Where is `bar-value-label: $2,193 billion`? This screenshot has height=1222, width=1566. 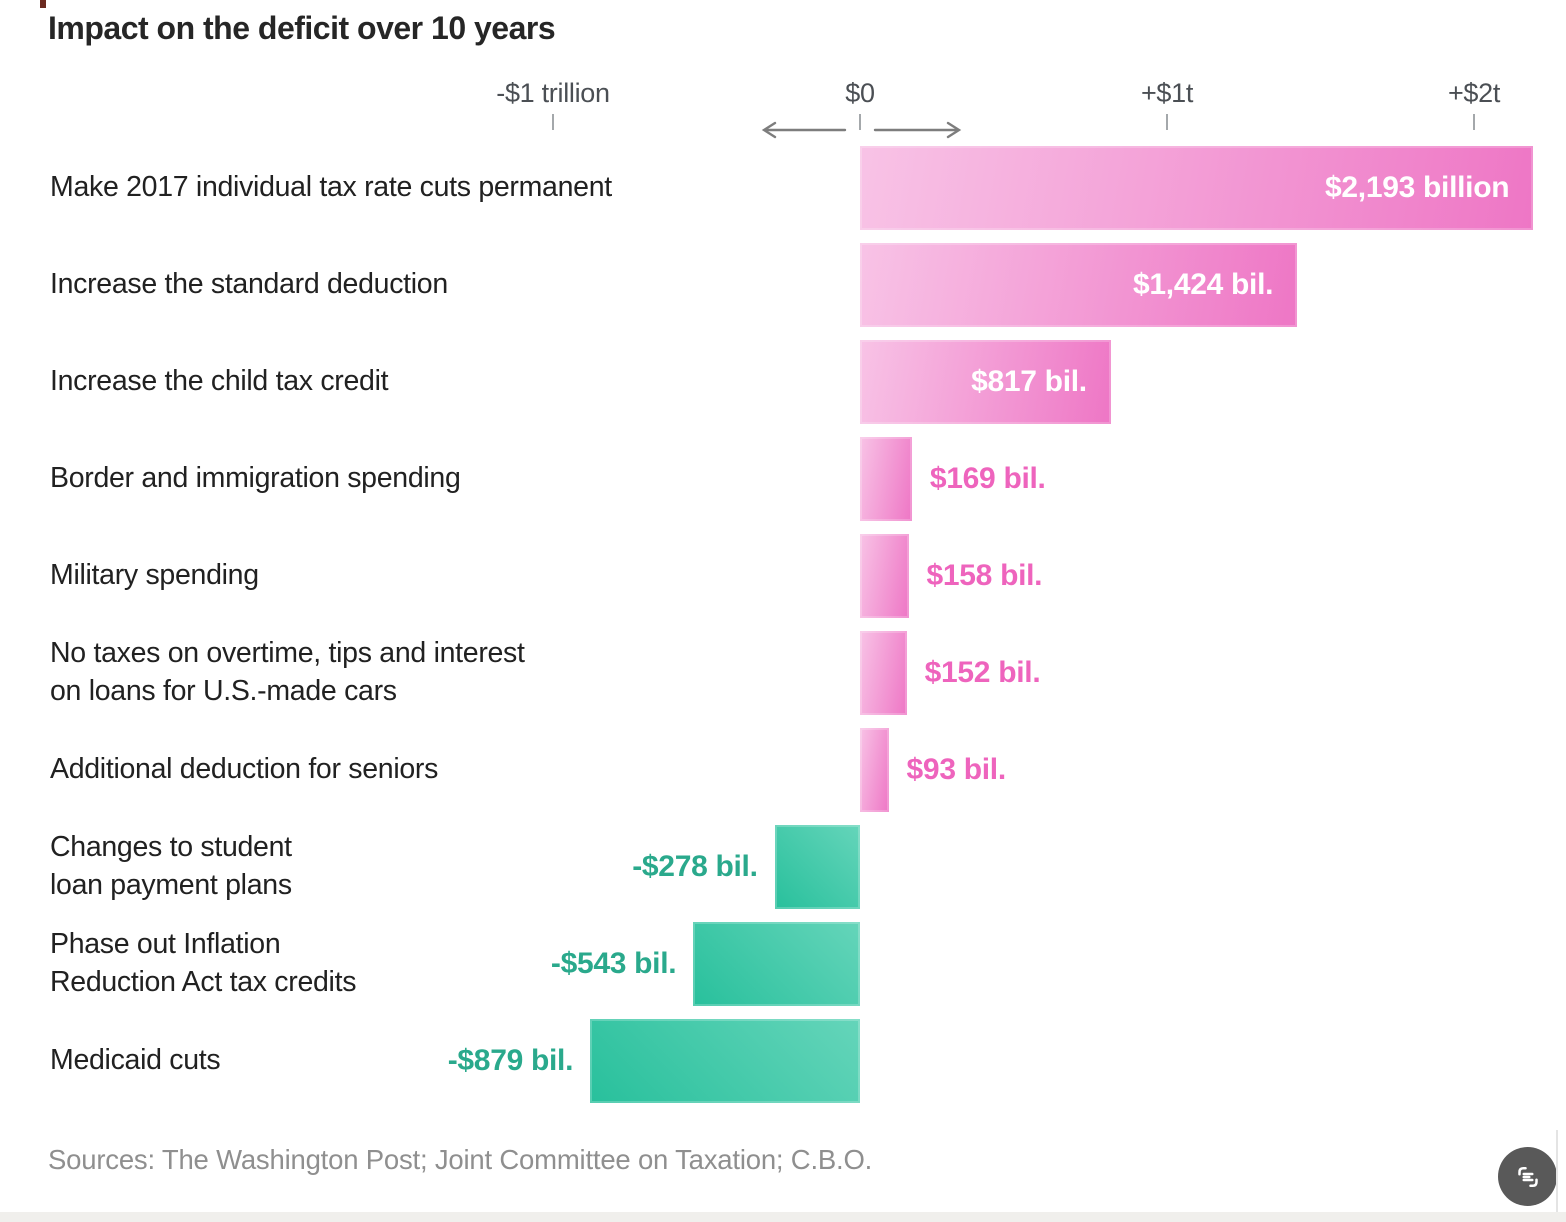
bar-value-label: $2,193 billion is located at coordinates (1417, 187).